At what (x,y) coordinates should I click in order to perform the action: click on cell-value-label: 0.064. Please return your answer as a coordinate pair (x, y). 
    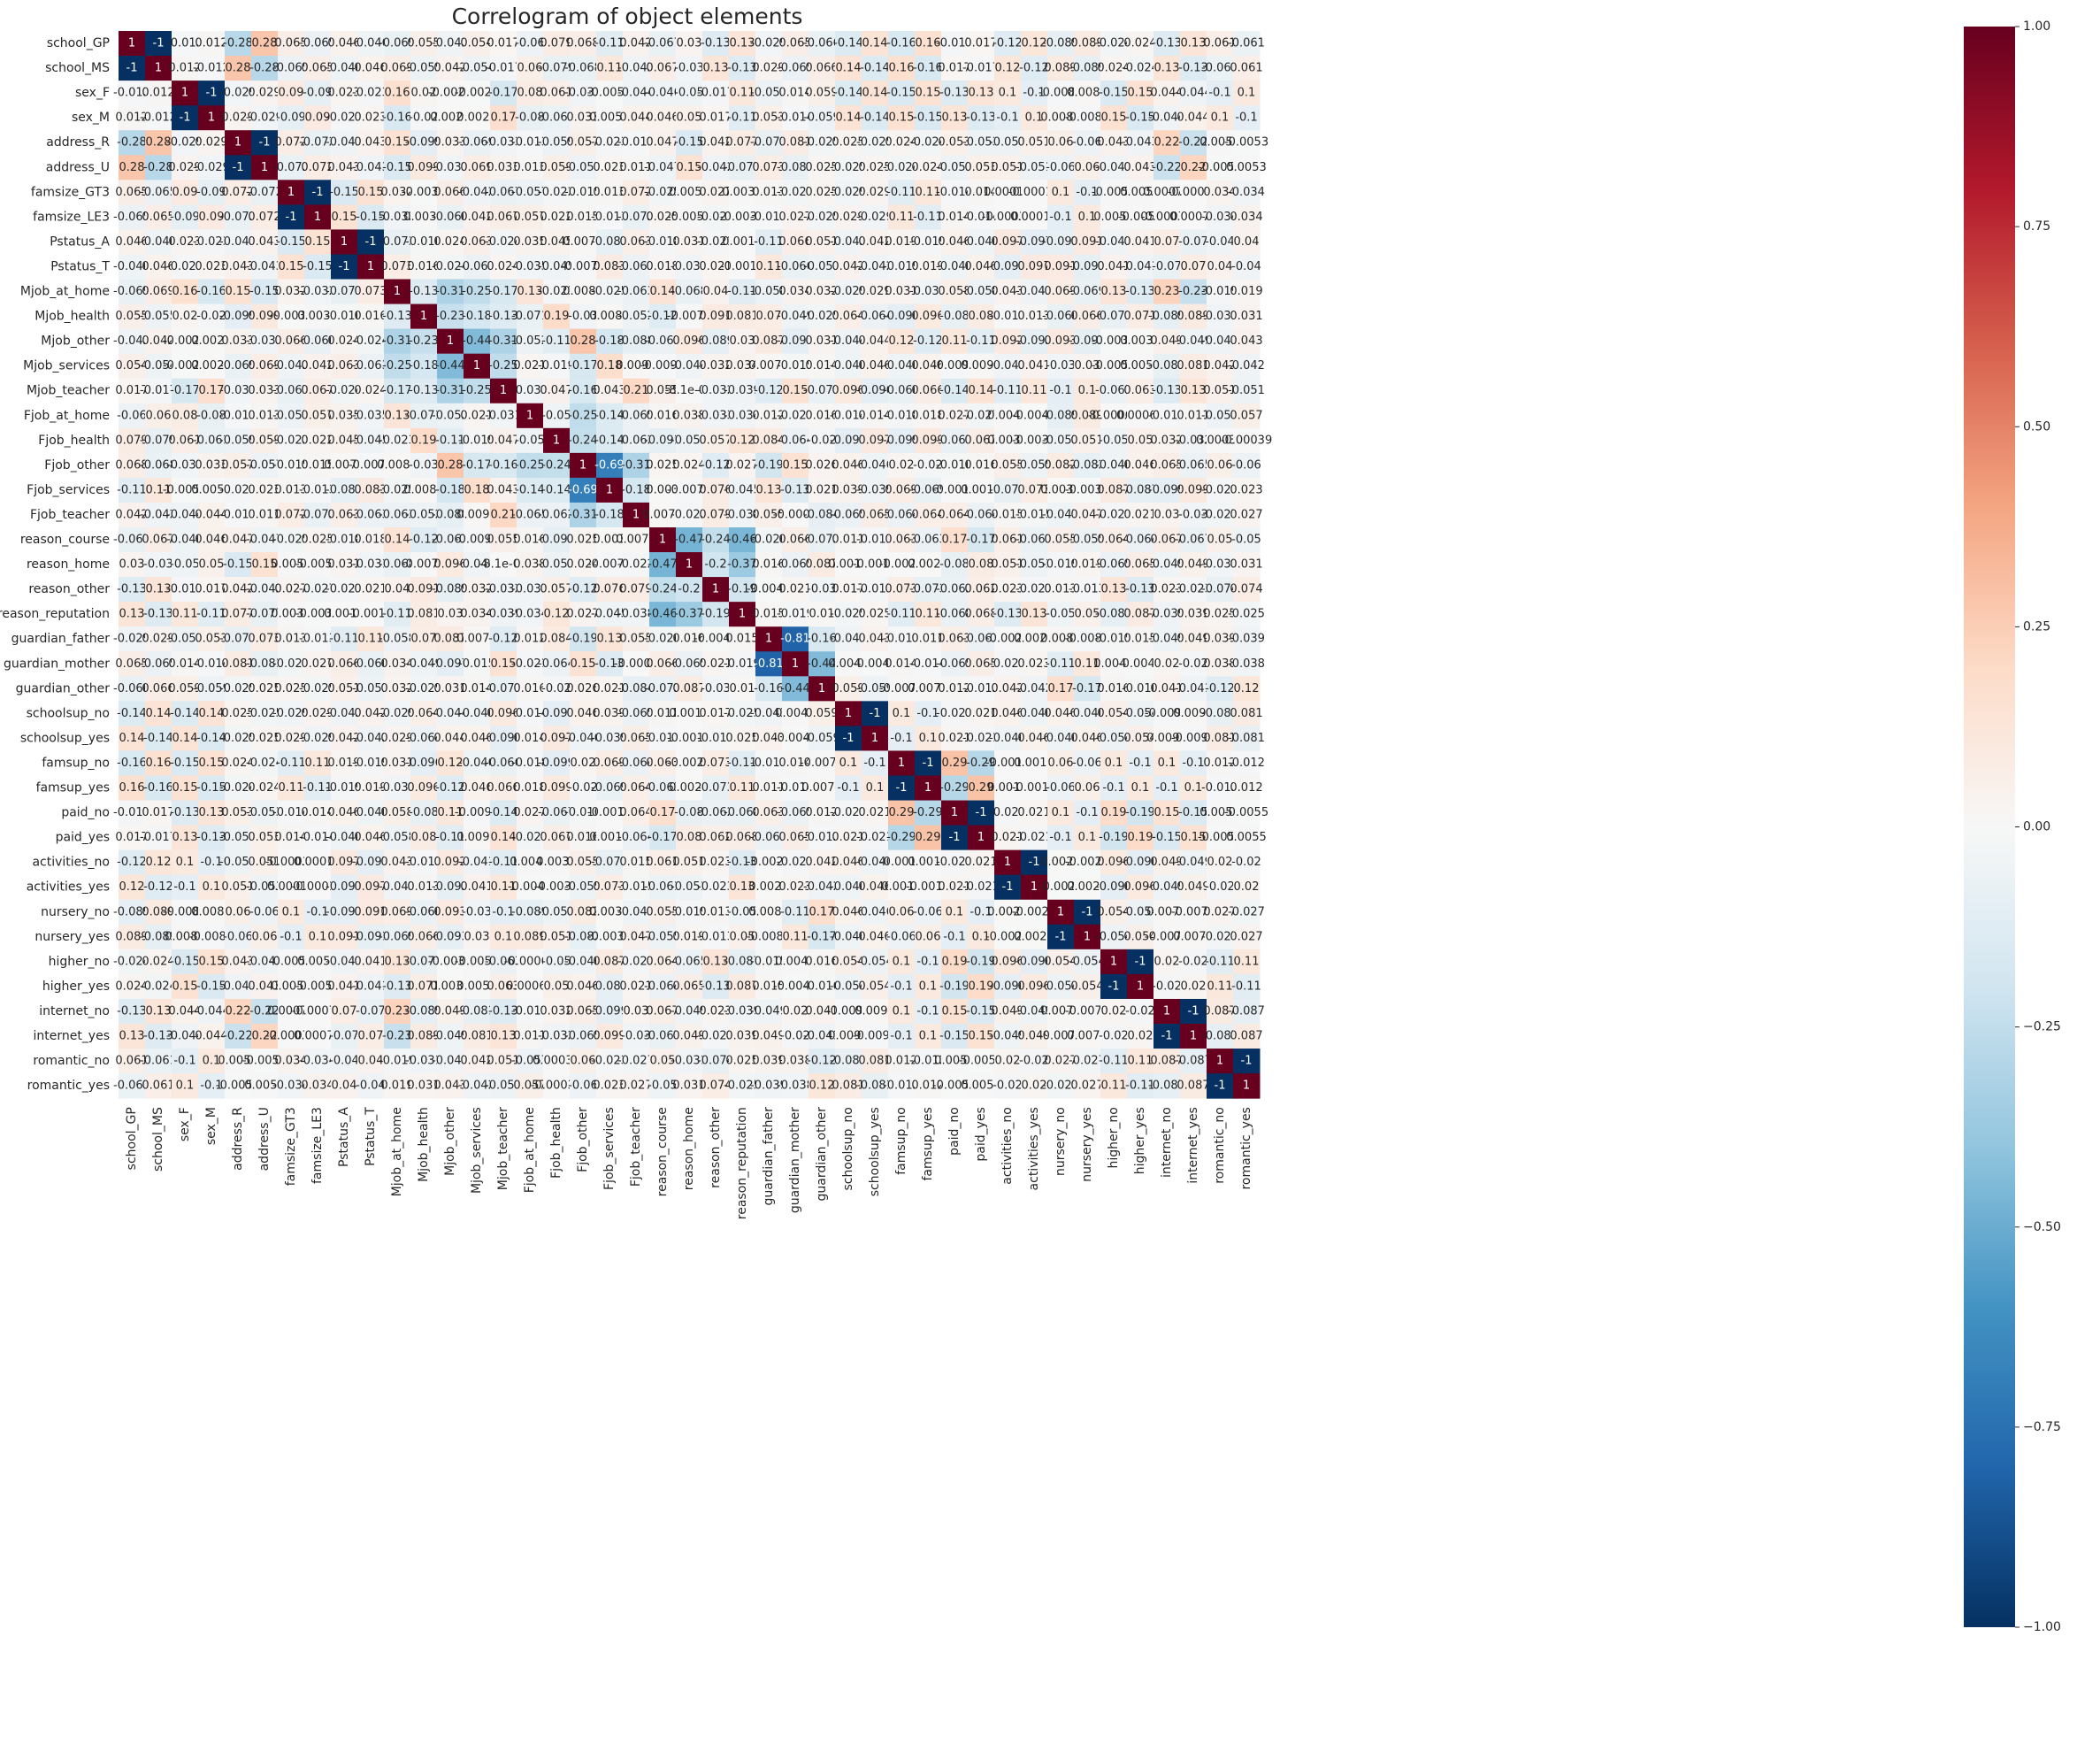
    Looking at the image, I should click on (635, 812).